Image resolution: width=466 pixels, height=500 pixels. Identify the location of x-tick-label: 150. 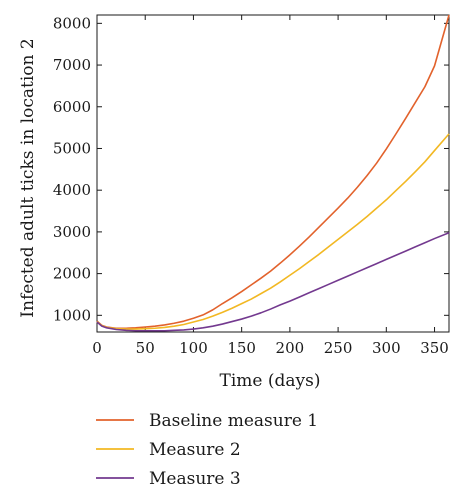
(241, 348).